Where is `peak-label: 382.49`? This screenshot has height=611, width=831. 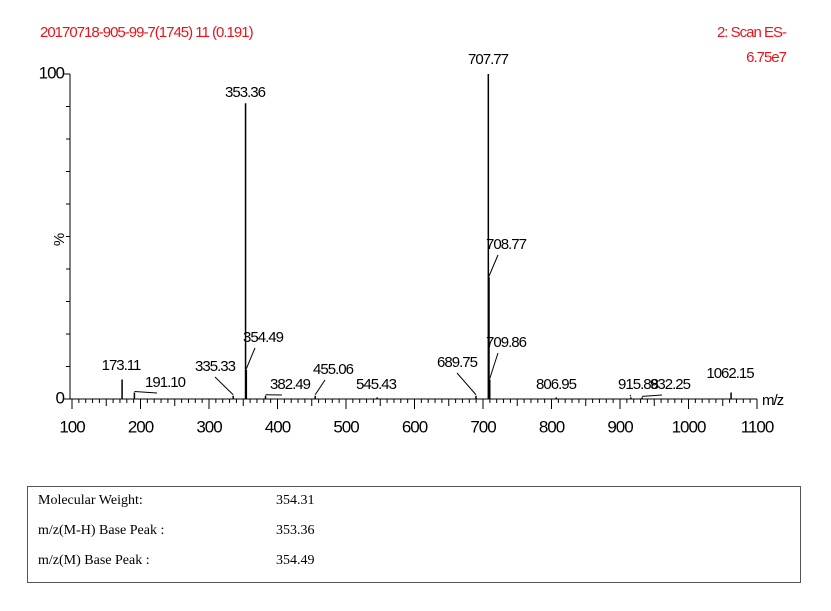 peak-label: 382.49 is located at coordinates (290, 384).